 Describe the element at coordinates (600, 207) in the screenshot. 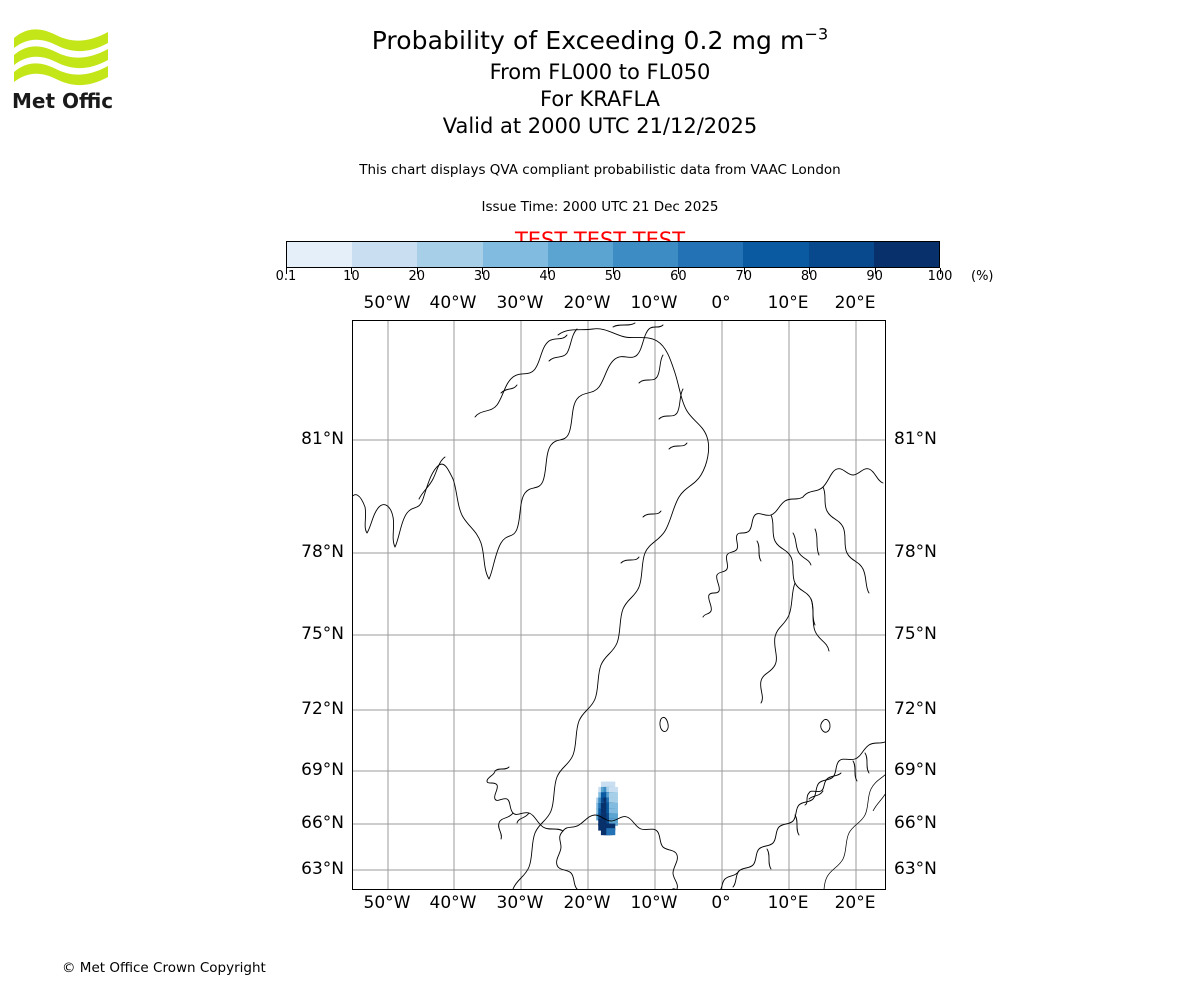

I see `issue-time: Issue Time: 2000 UTC 21 Dec 2025` at that location.